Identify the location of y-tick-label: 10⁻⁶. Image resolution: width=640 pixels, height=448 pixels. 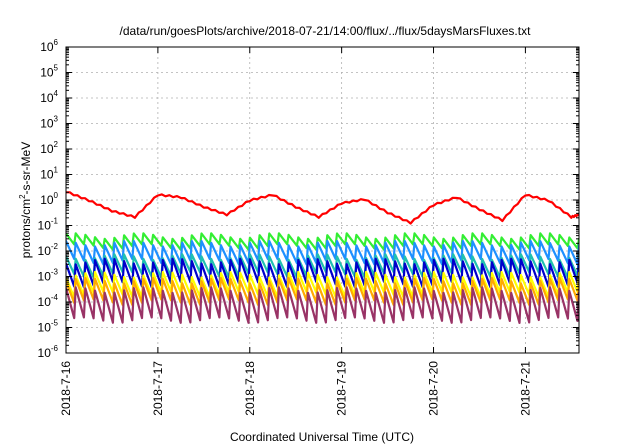
(48, 352).